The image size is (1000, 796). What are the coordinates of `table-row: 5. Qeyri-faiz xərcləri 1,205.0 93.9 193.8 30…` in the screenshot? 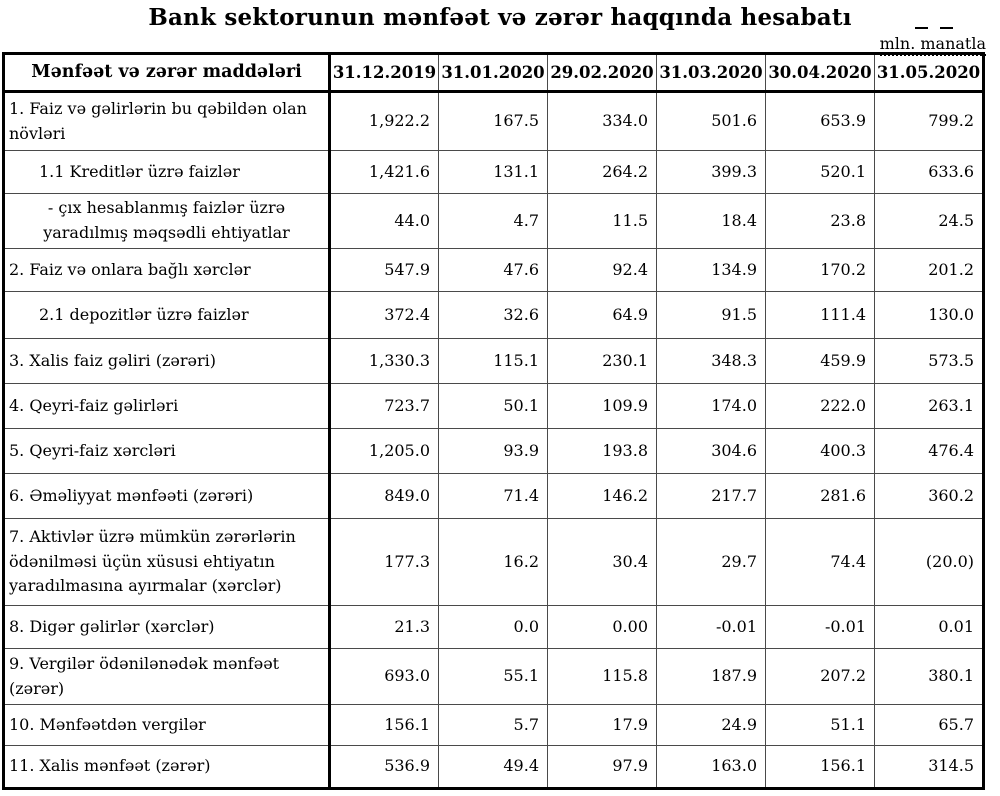 It's located at (493, 451).